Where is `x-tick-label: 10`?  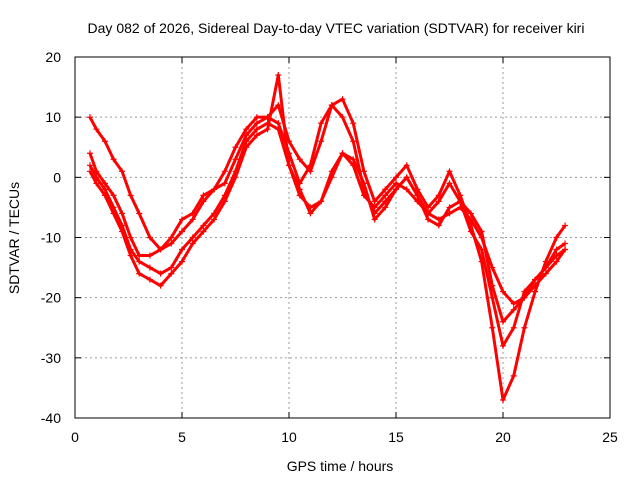 x-tick-label: 10 is located at coordinates (289, 437).